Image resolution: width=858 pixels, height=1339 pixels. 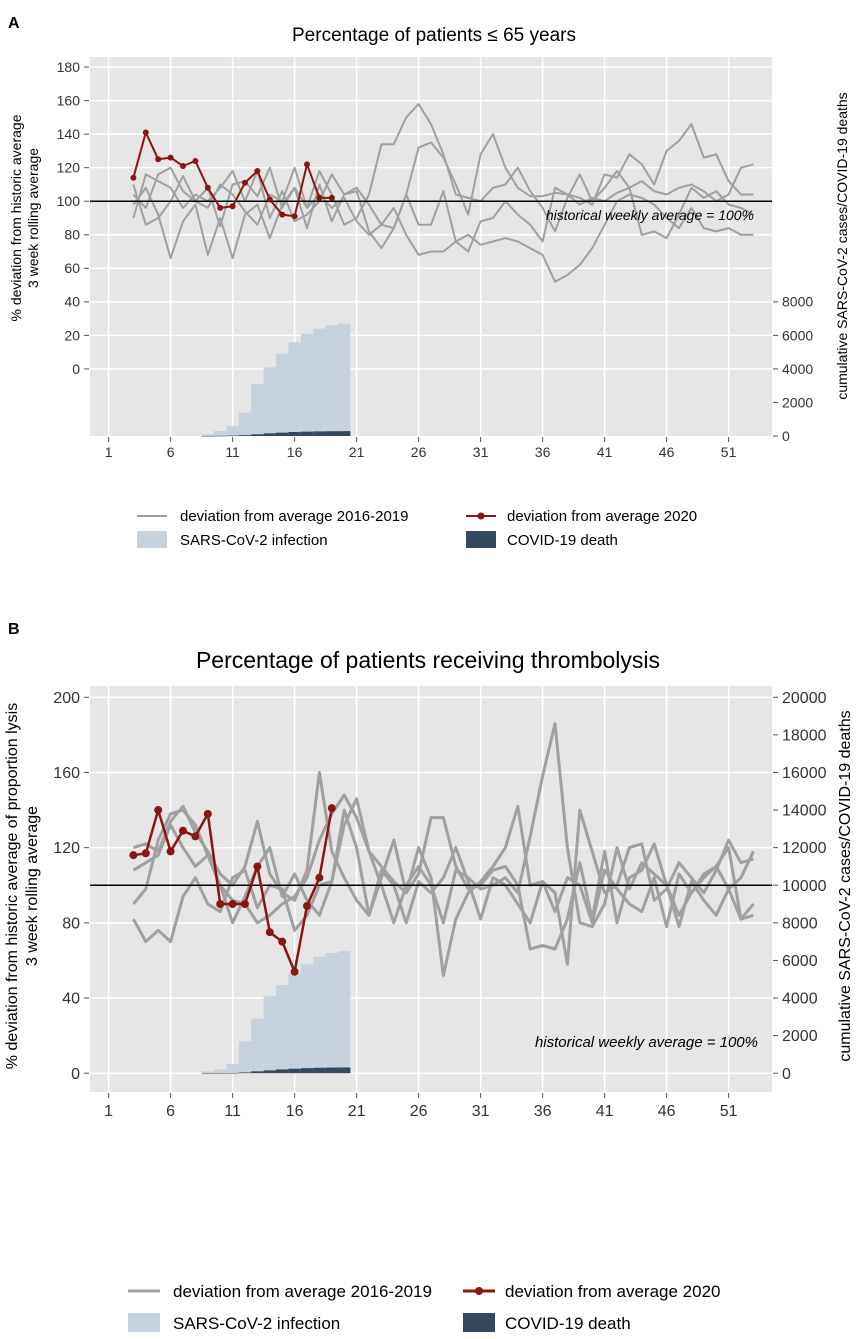 I want to click on legend-a-cases-swatch, so click(x=152, y=539).